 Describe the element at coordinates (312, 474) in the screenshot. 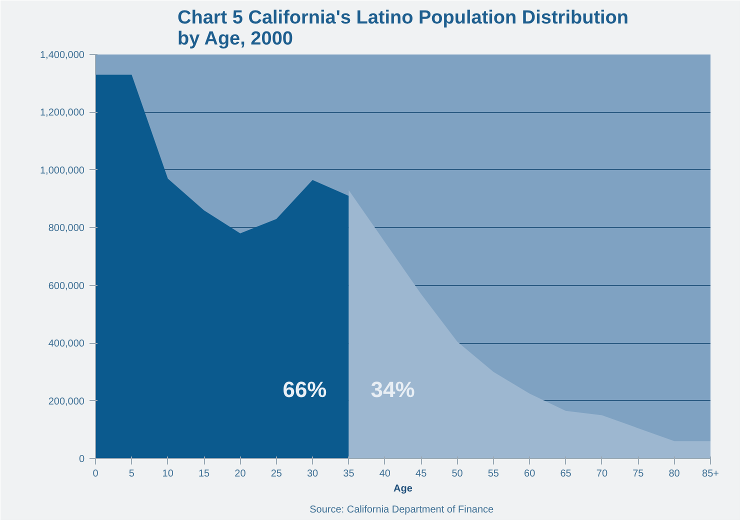

I see `x-tick-label: 30` at that location.